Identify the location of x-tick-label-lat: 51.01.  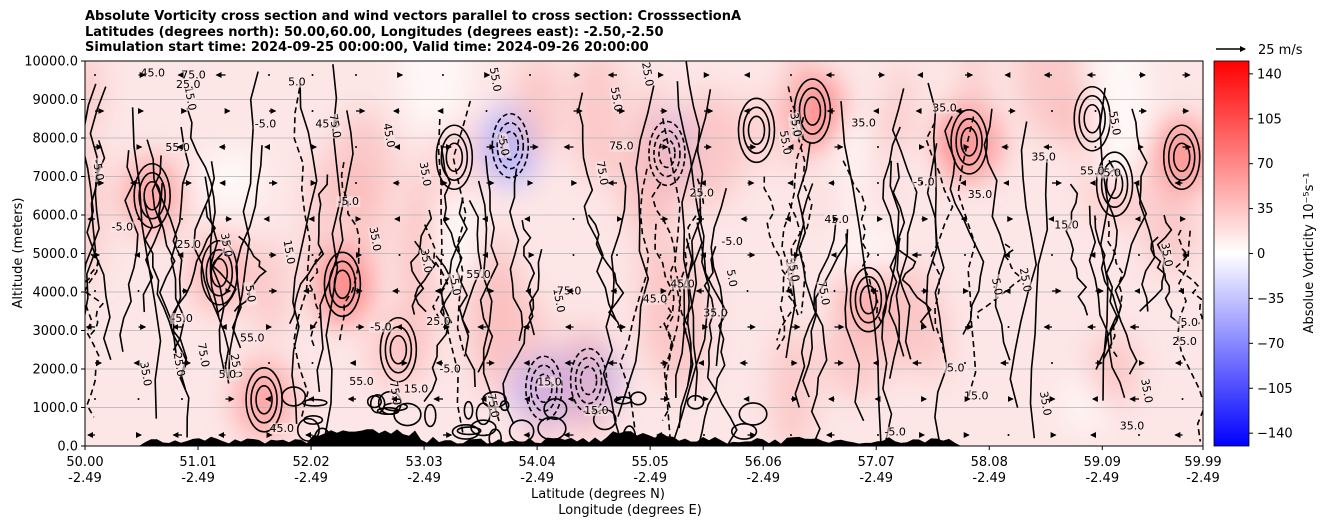
(197, 462).